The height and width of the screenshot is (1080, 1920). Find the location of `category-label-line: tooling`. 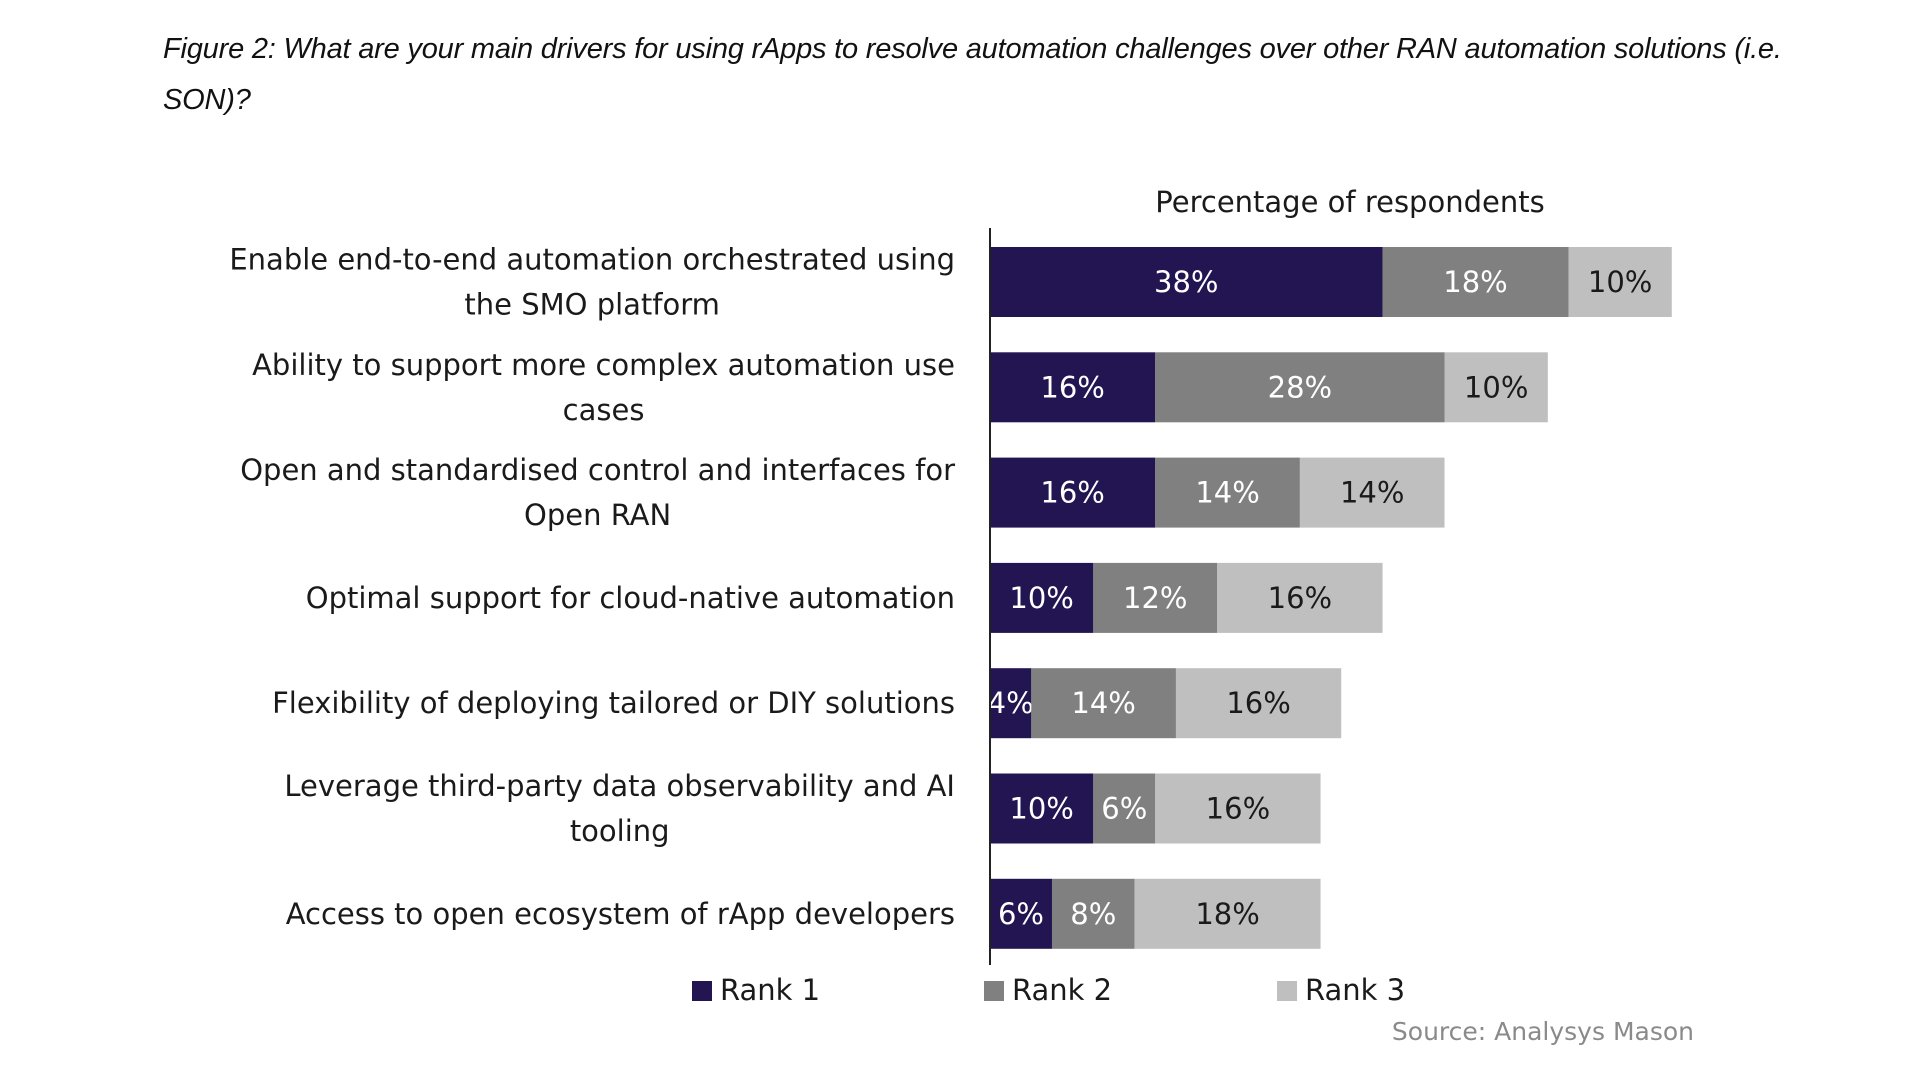

category-label-line: tooling is located at coordinates (620, 831).